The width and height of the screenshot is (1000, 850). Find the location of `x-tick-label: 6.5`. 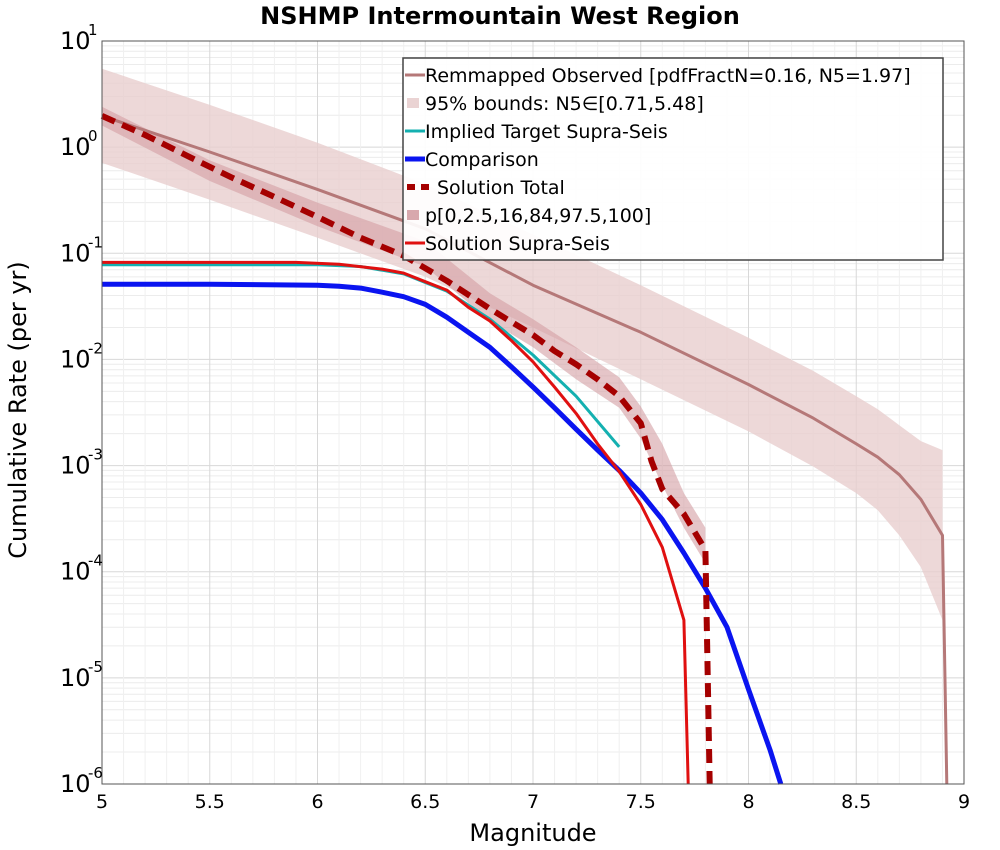

x-tick-label: 6.5 is located at coordinates (425, 802).